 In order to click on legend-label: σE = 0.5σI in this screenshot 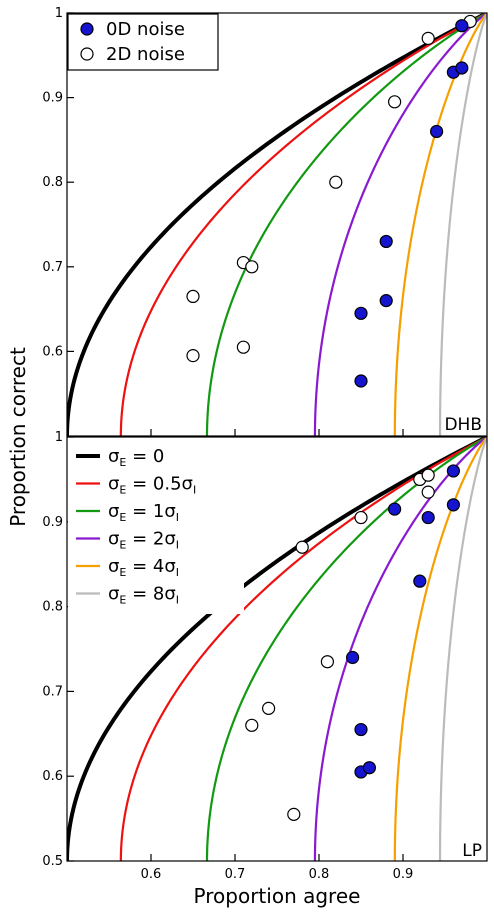, I will do `click(152, 485)`.